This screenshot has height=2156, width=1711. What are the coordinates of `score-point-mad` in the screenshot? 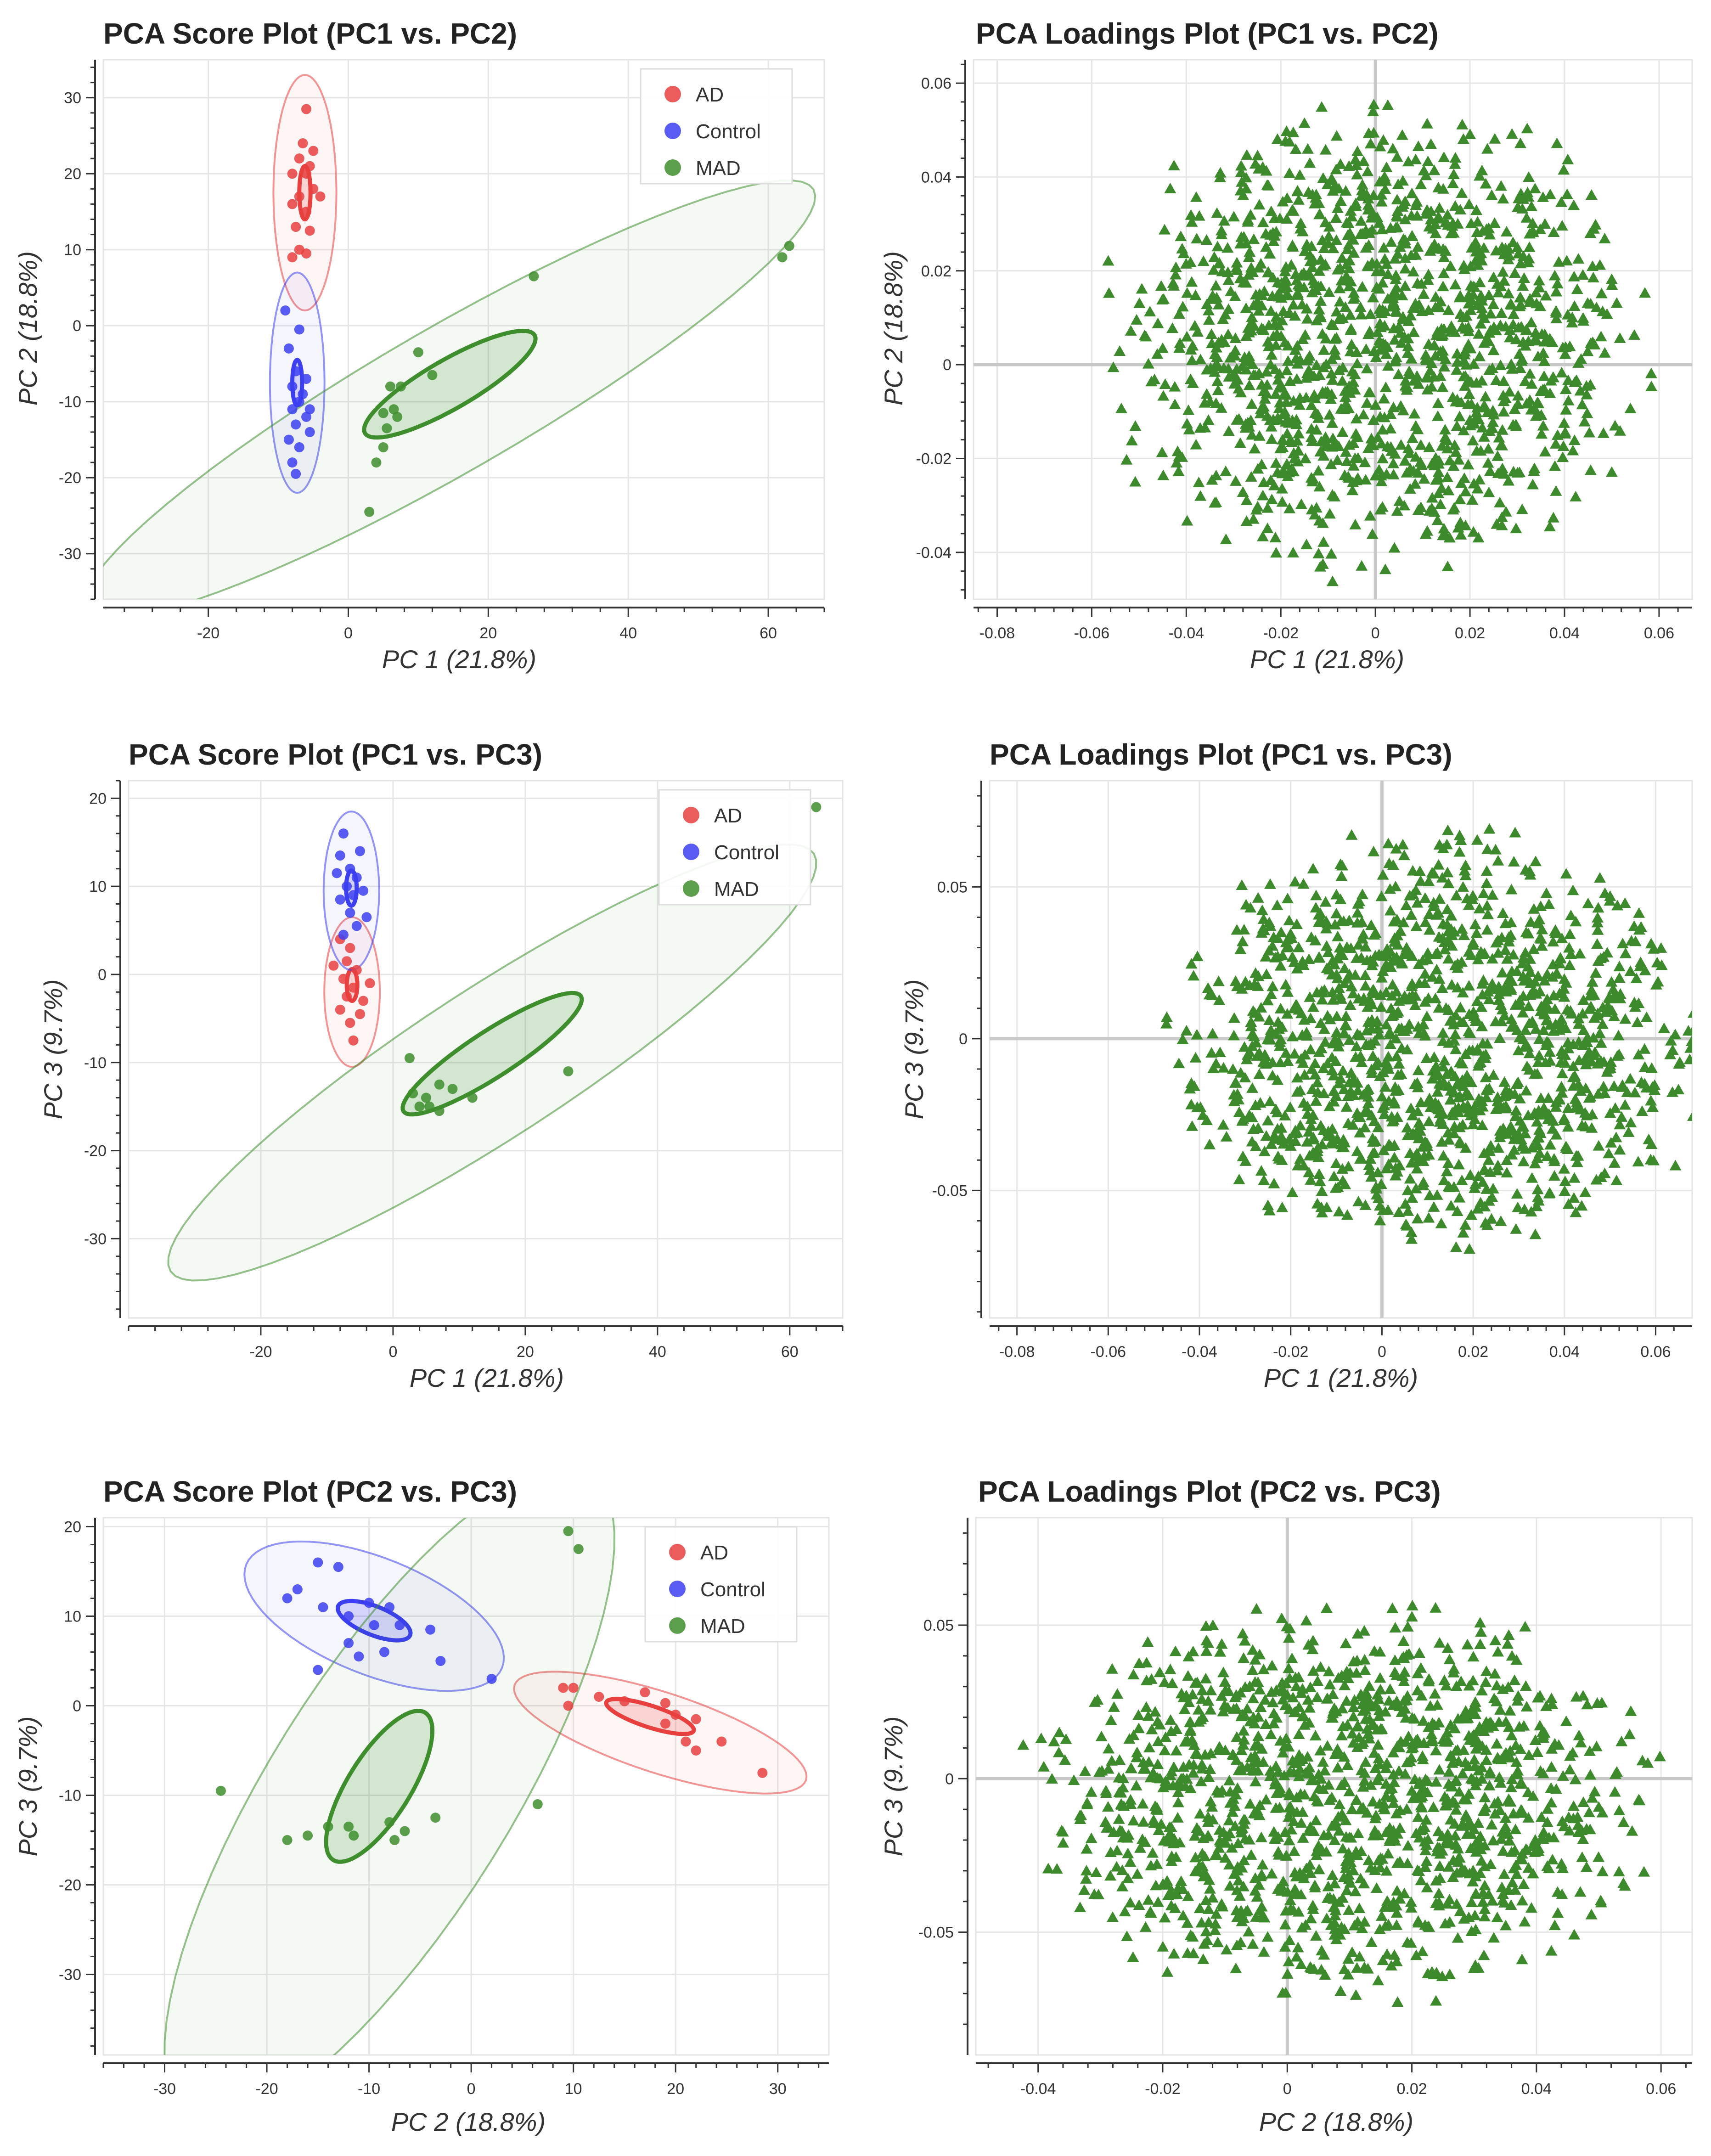 It's located at (435, 1818).